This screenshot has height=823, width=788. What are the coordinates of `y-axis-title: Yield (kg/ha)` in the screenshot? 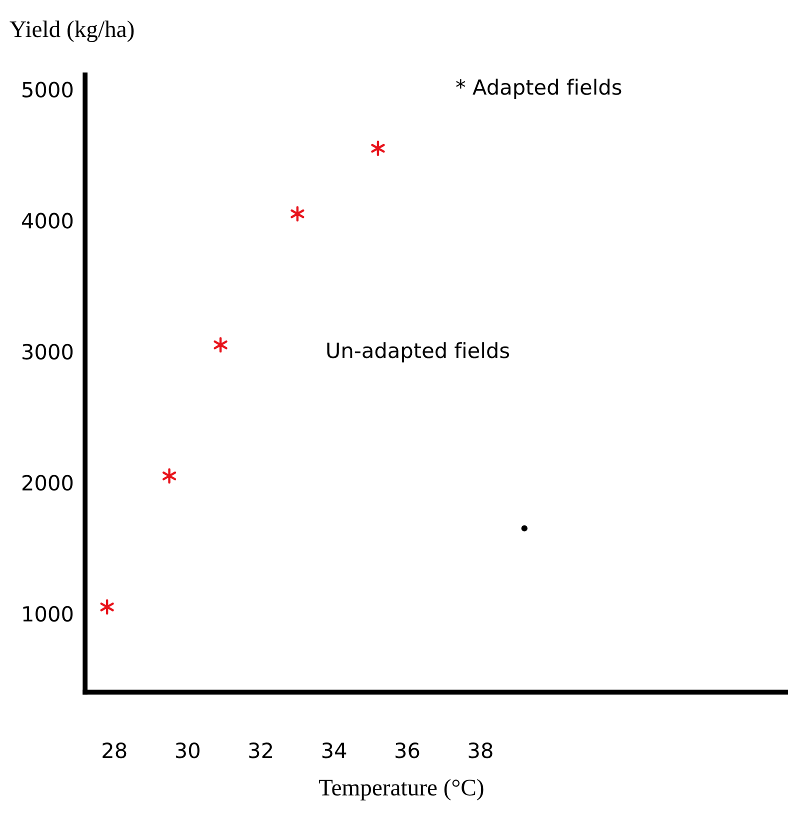 It's located at (72, 31).